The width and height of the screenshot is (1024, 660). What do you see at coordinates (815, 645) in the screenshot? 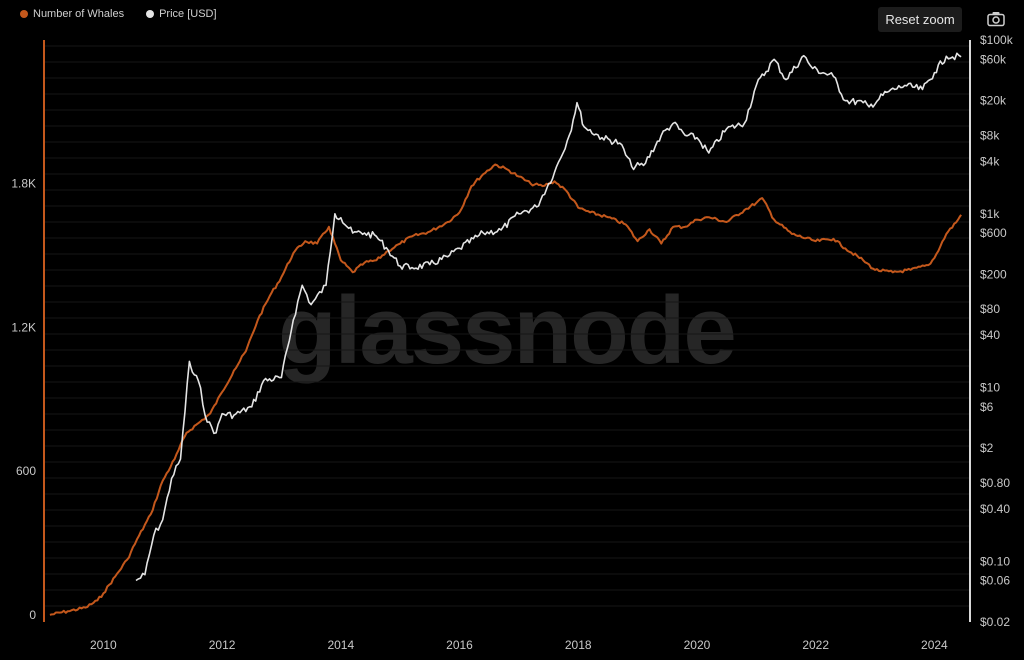
I see `x-axis-tick-label: 2022` at bounding box center [815, 645].